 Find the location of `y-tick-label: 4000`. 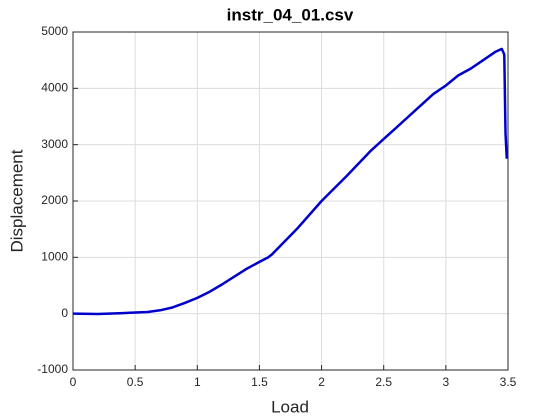

y-tick-label: 4000 is located at coordinates (54, 88).